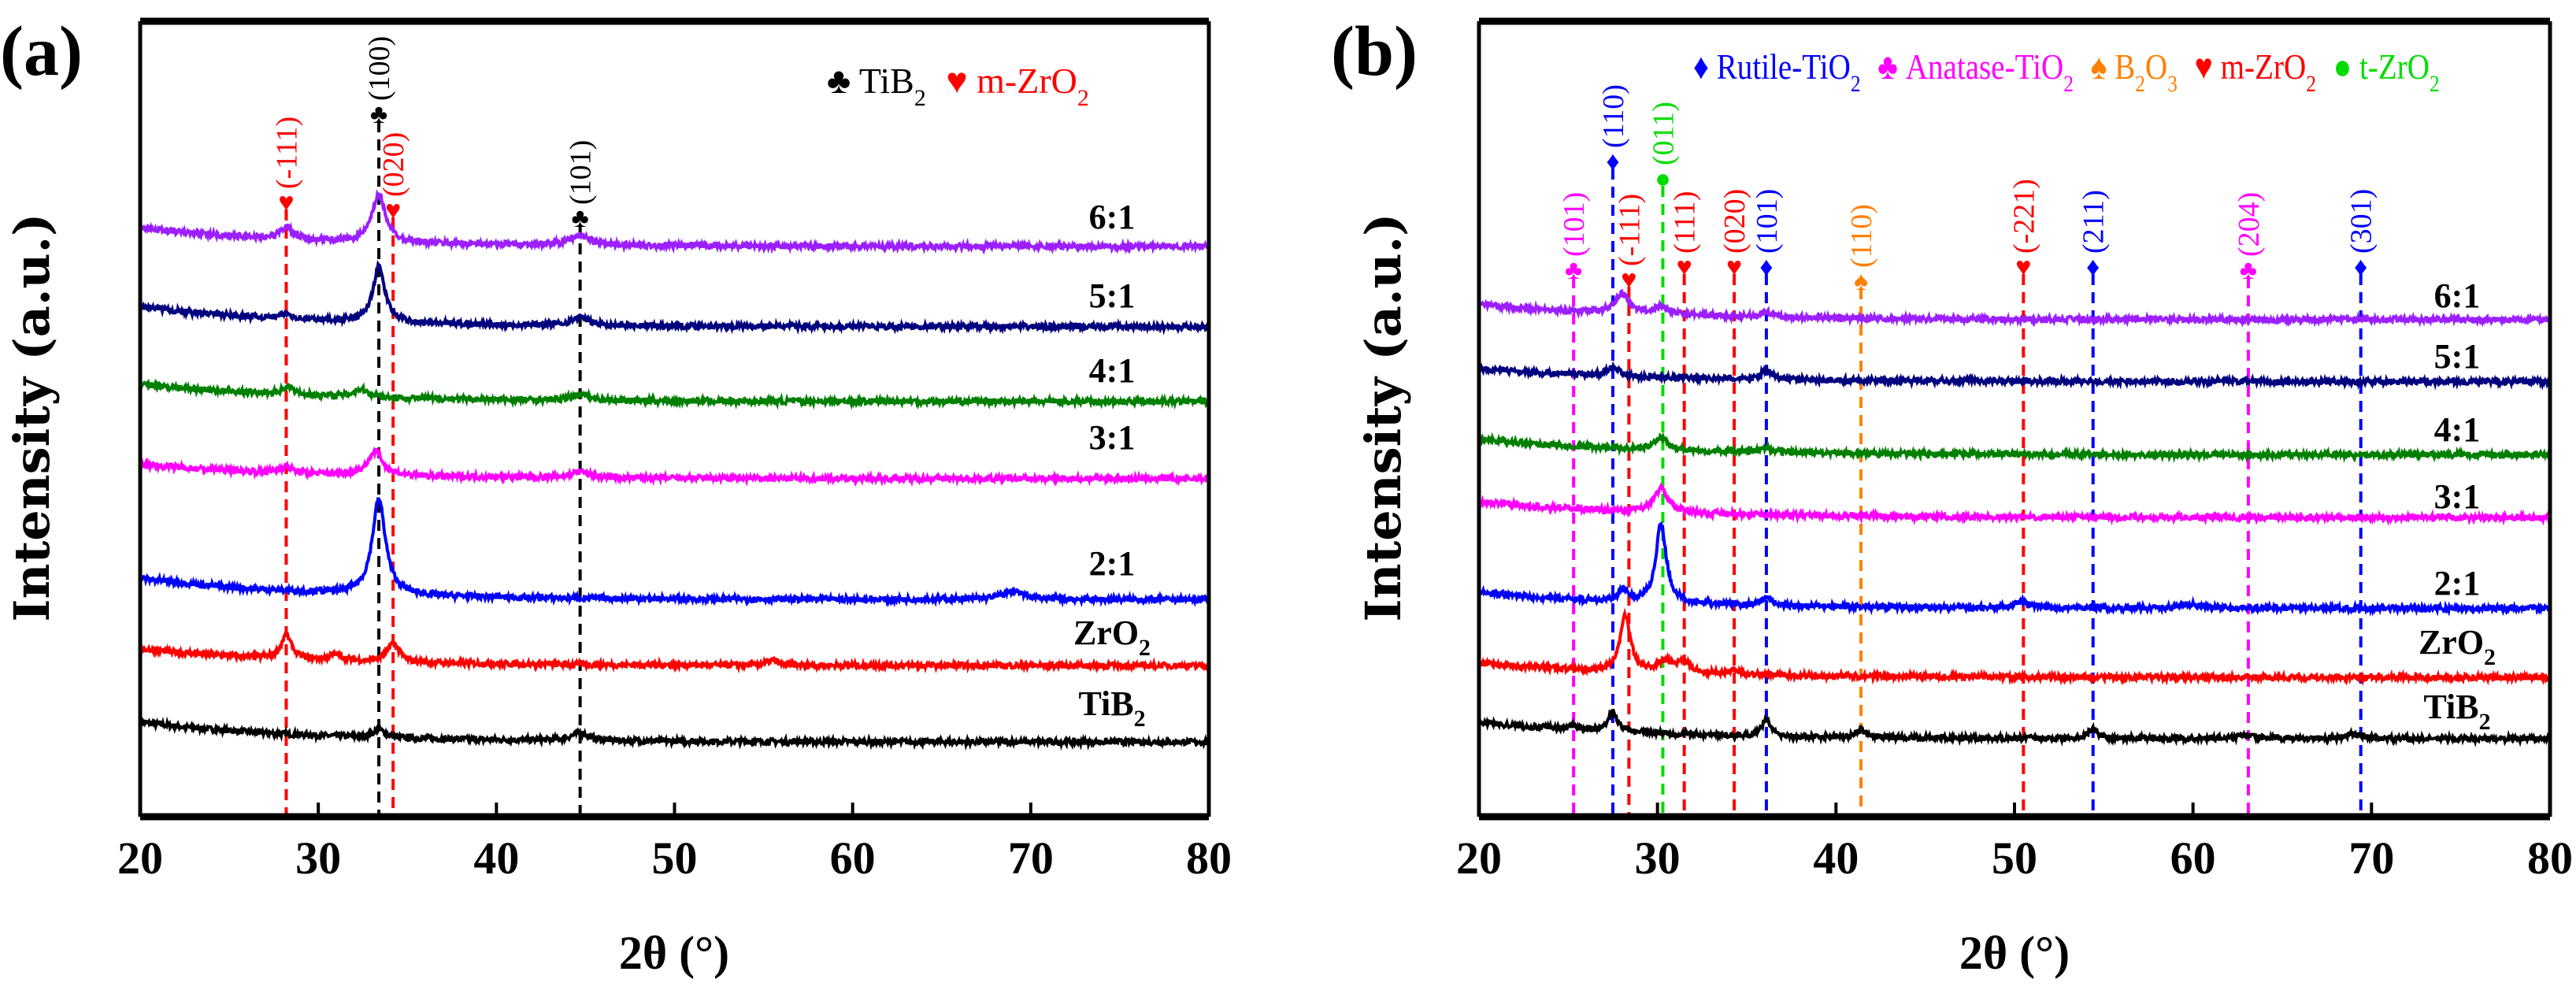 The height and width of the screenshot is (990, 2576). What do you see at coordinates (1105, 703) in the screenshot?
I see `series-name: TiB` at bounding box center [1105, 703].